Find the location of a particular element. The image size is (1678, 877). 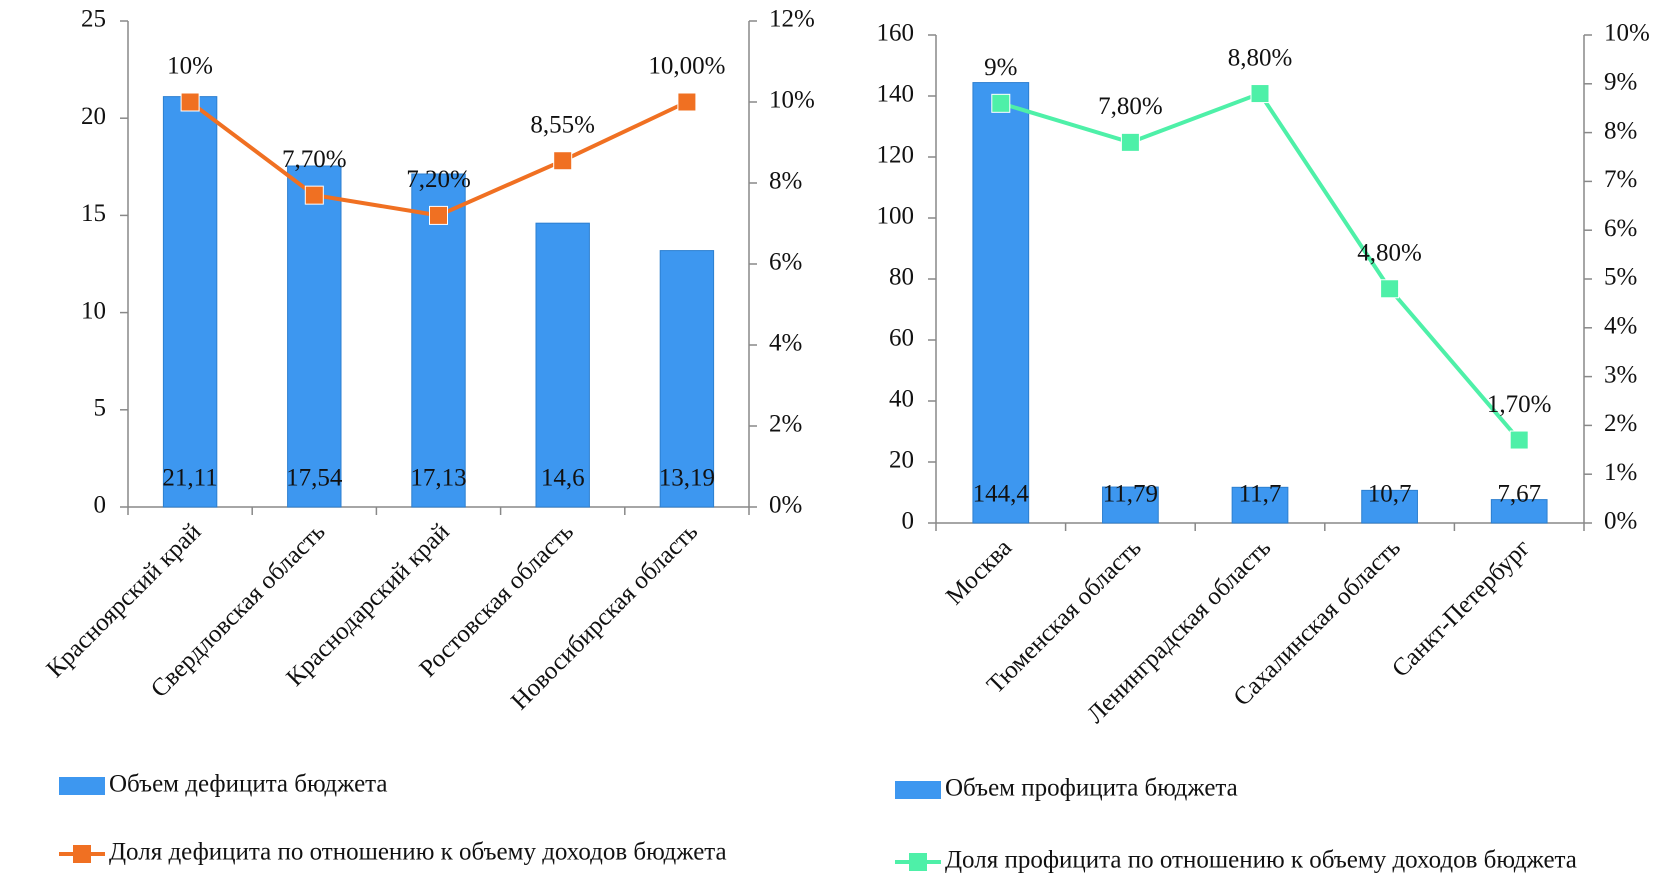

y2-tick-label: 5% is located at coordinates (1620, 277).